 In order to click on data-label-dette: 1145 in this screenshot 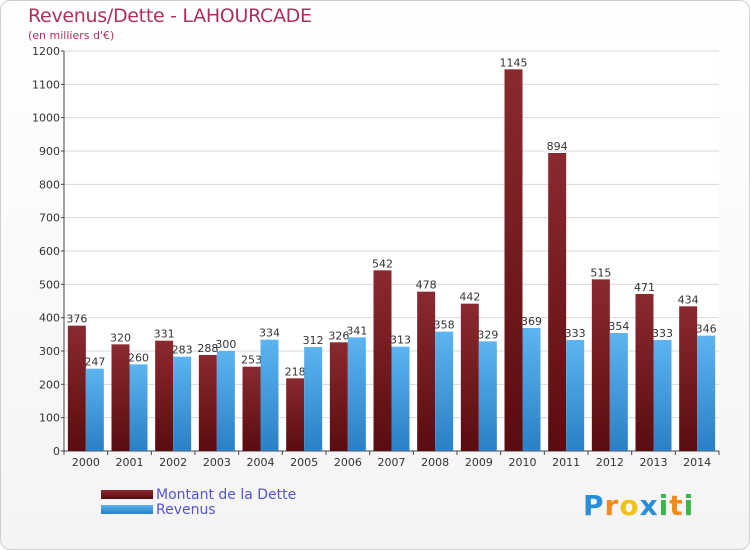, I will do `click(514, 62)`.